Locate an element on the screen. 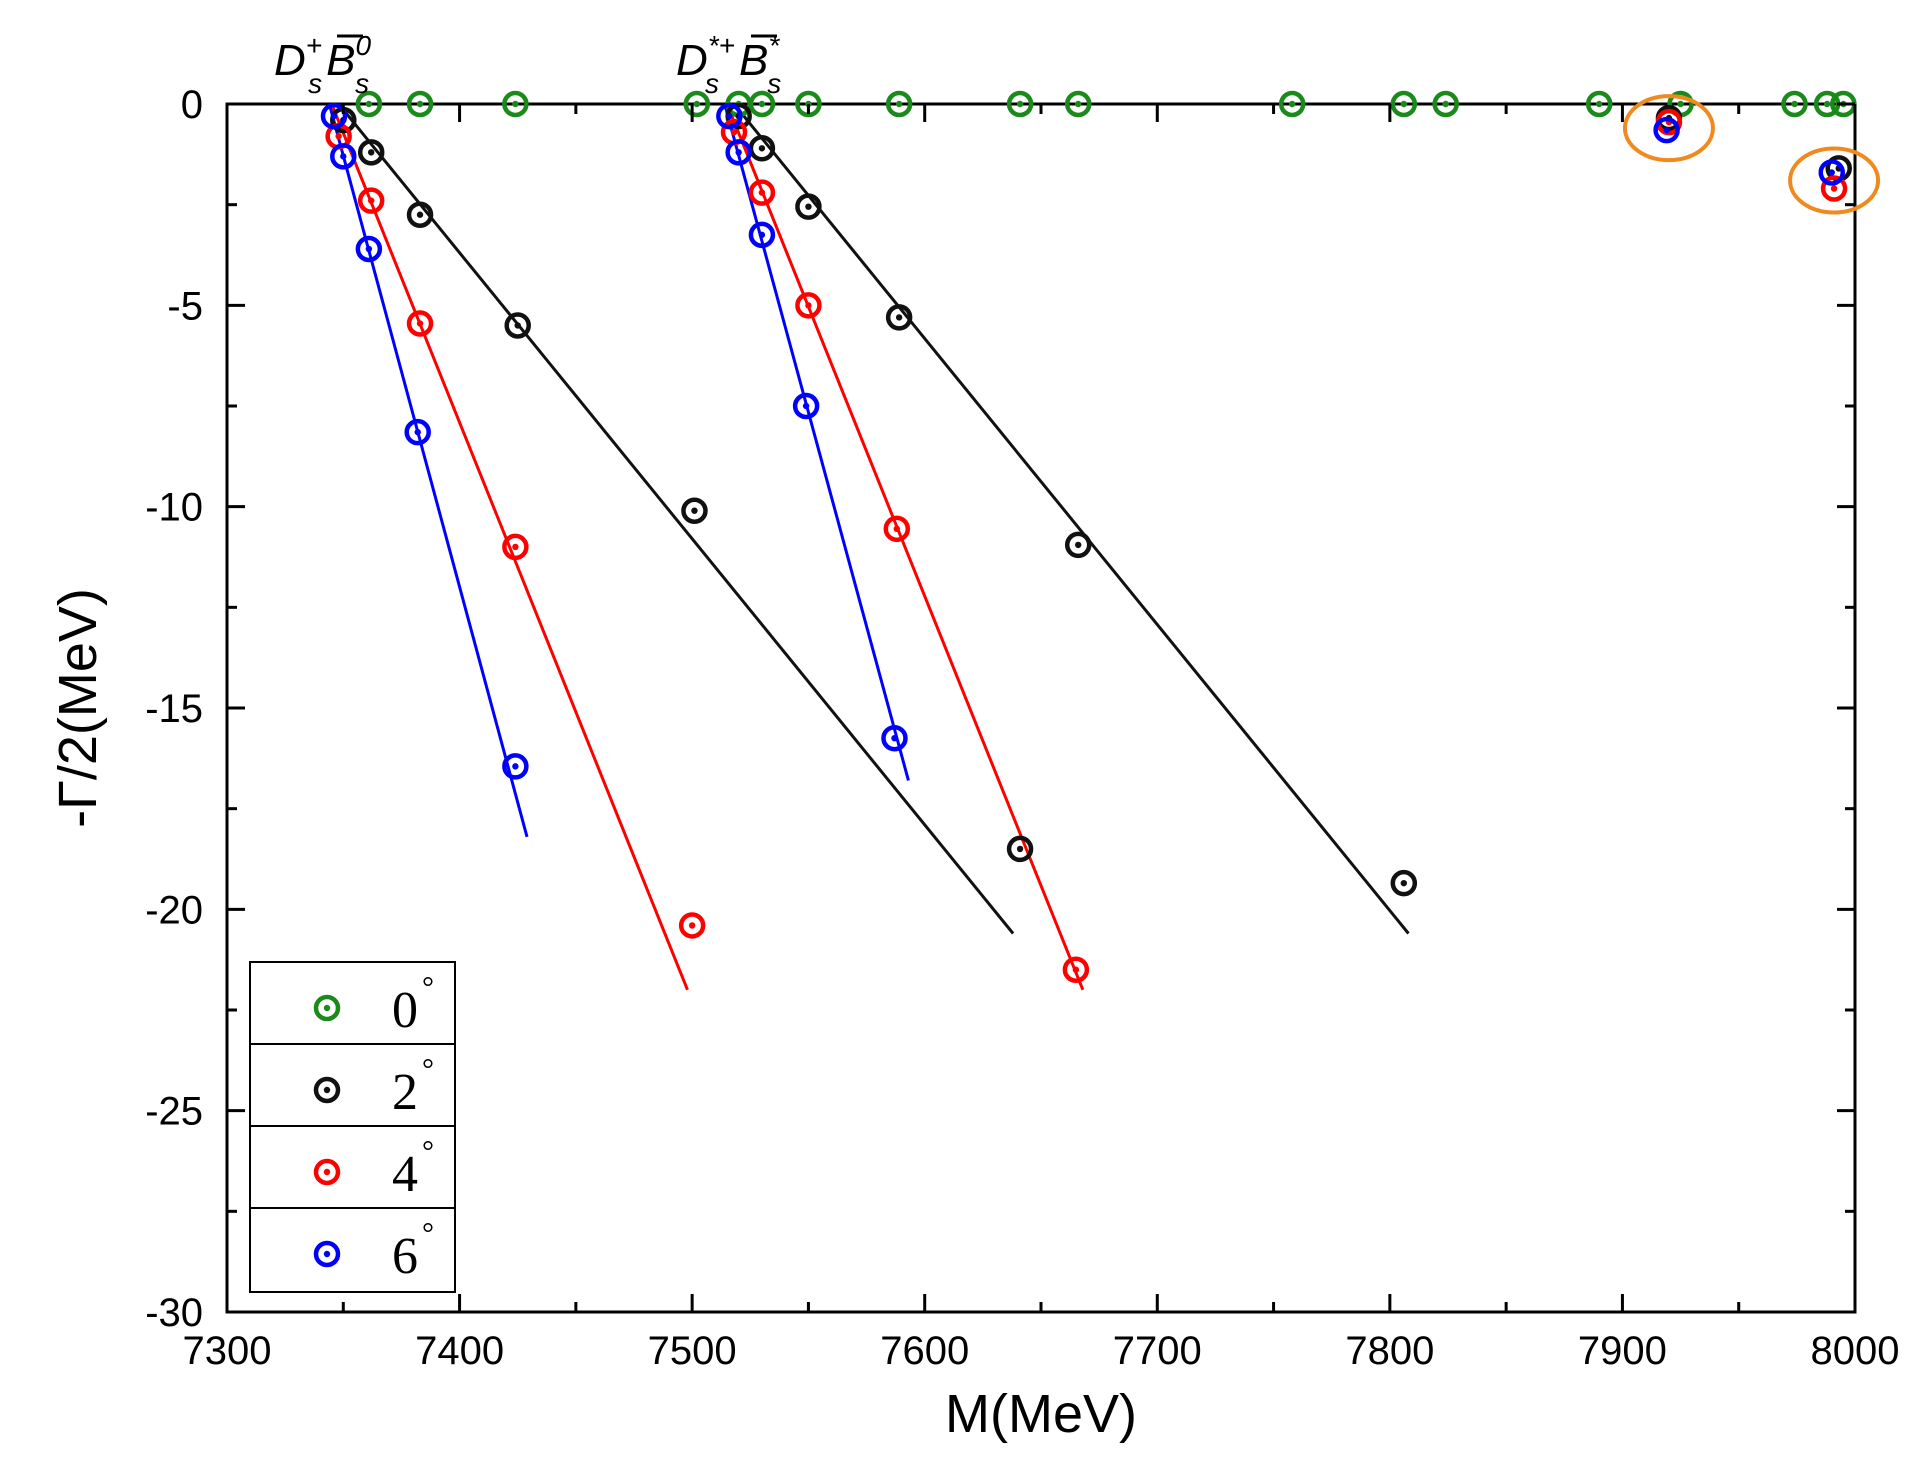 The width and height of the screenshot is (1915, 1466). x-tick-label: 8000 is located at coordinates (1855, 1351).